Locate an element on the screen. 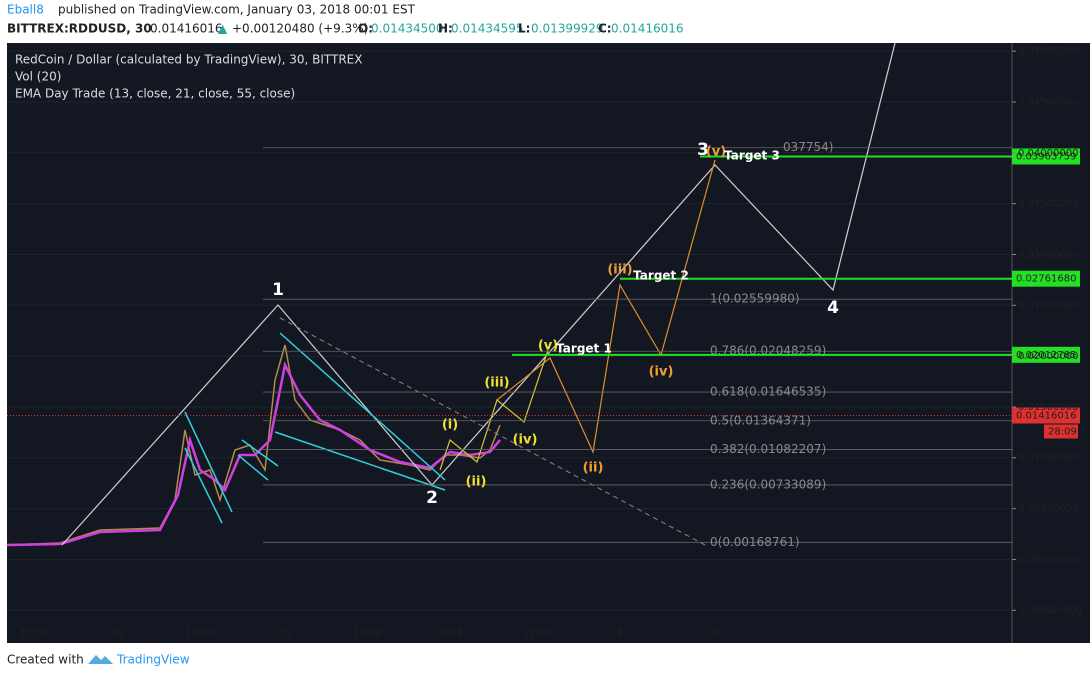 The image size is (1090, 681). time-axis is located at coordinates (548, 633).